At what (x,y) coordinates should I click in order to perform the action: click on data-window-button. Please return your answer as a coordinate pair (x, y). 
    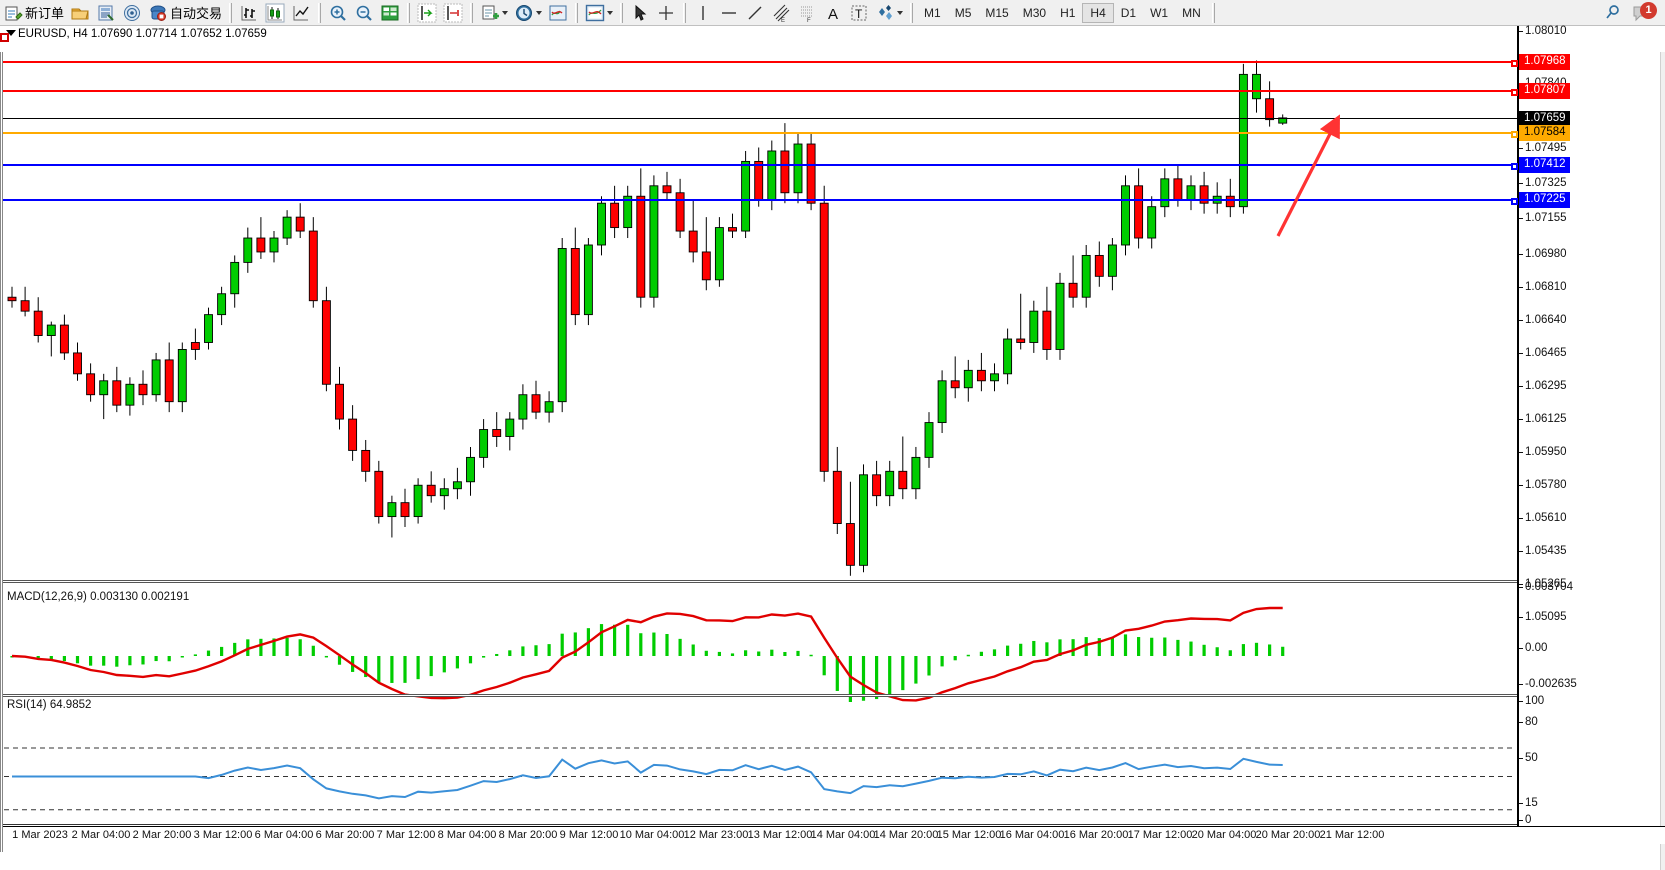
    Looking at the image, I should click on (390, 13).